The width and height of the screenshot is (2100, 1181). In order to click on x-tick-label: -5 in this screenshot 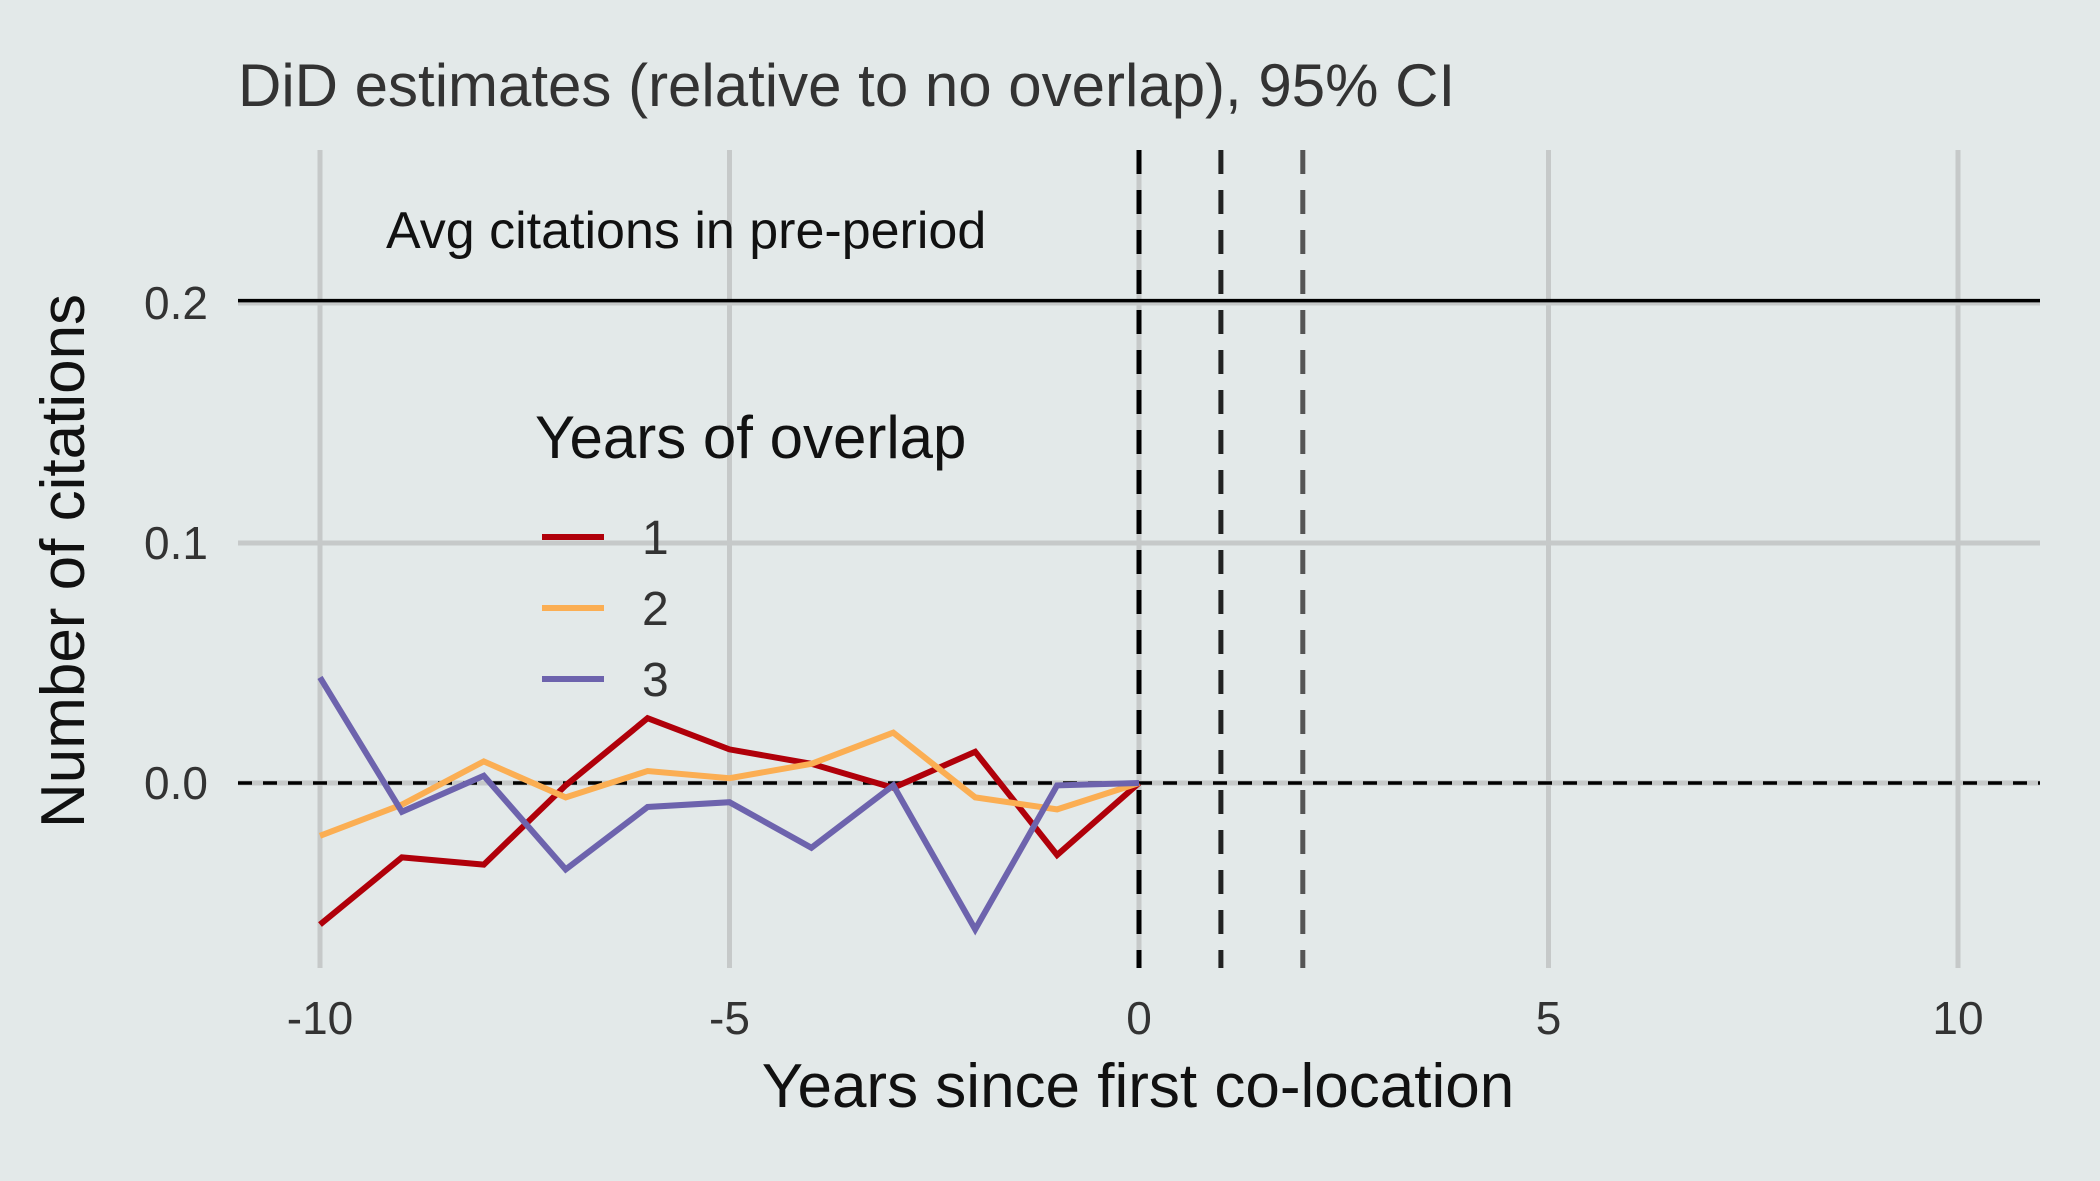, I will do `click(729, 1018)`.